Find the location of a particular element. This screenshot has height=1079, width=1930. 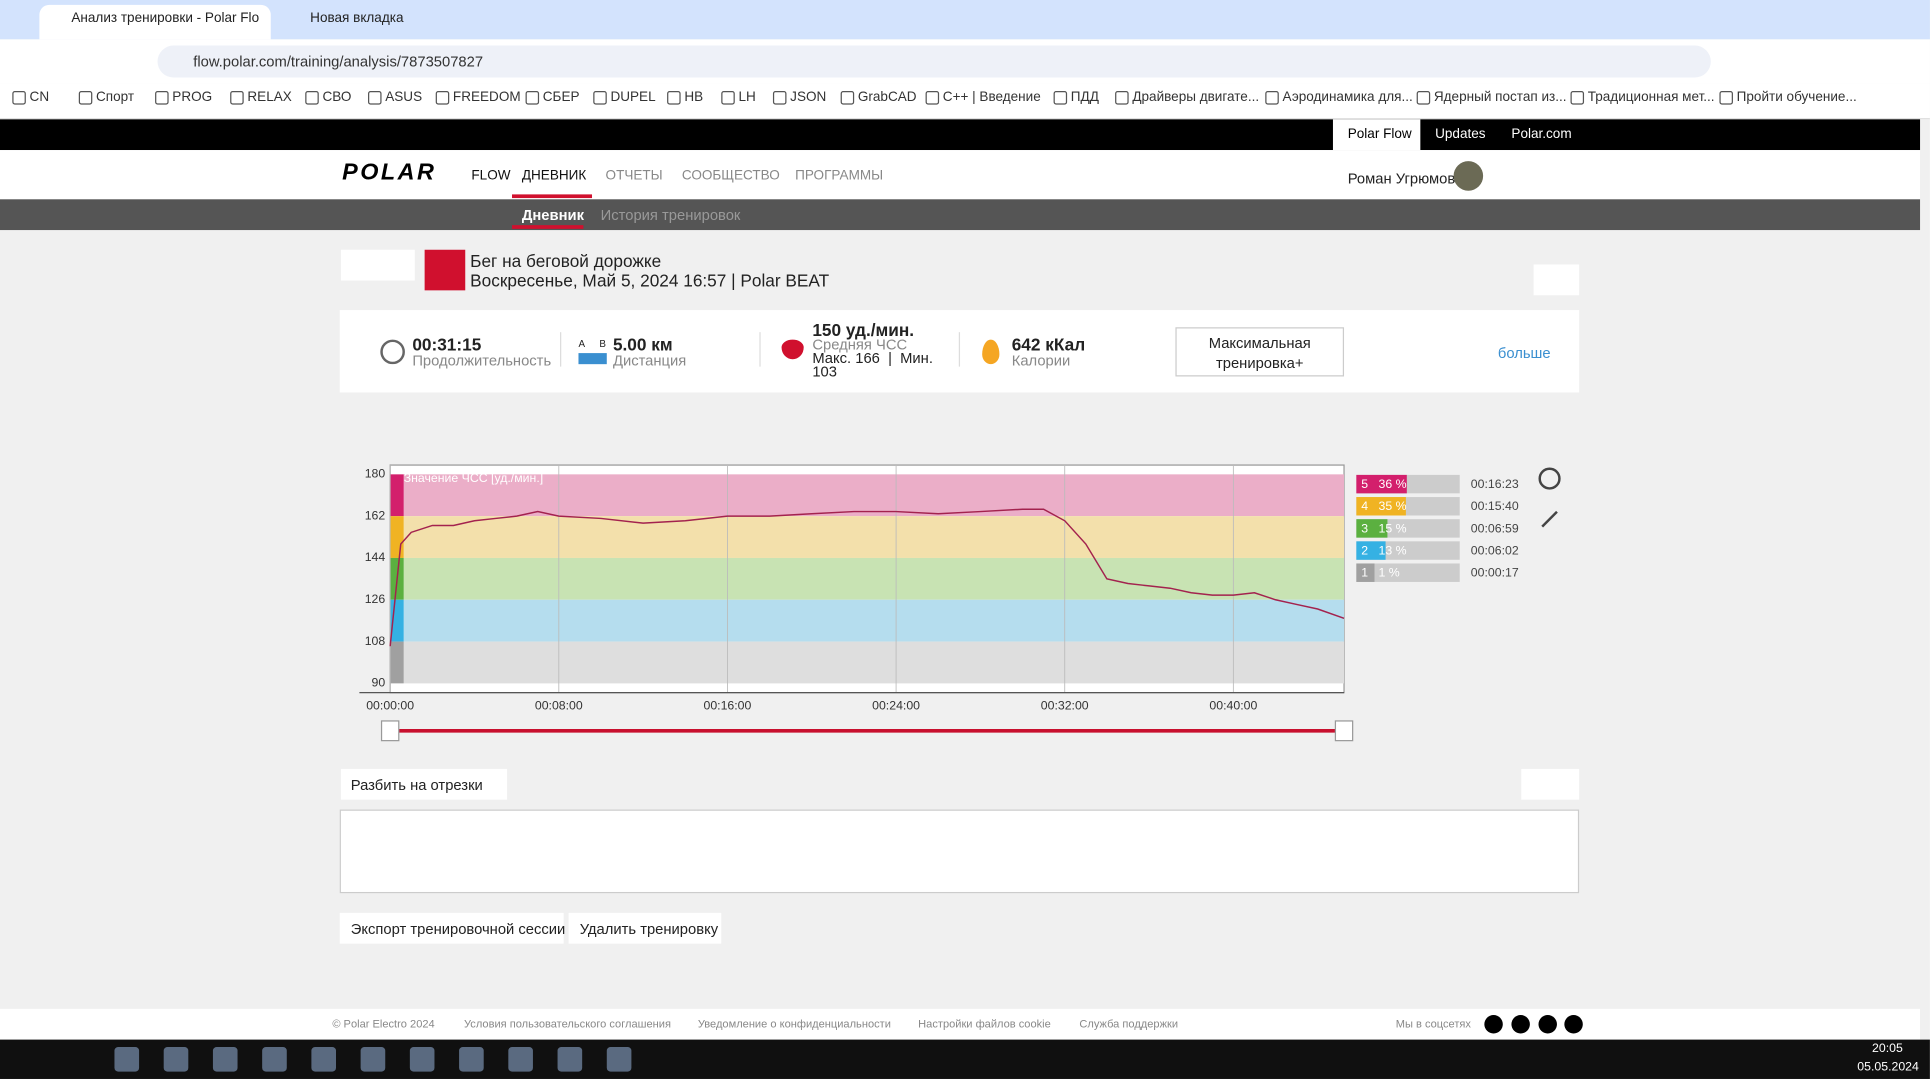

sub-nav-item: Дневник is located at coordinates (552, 215).